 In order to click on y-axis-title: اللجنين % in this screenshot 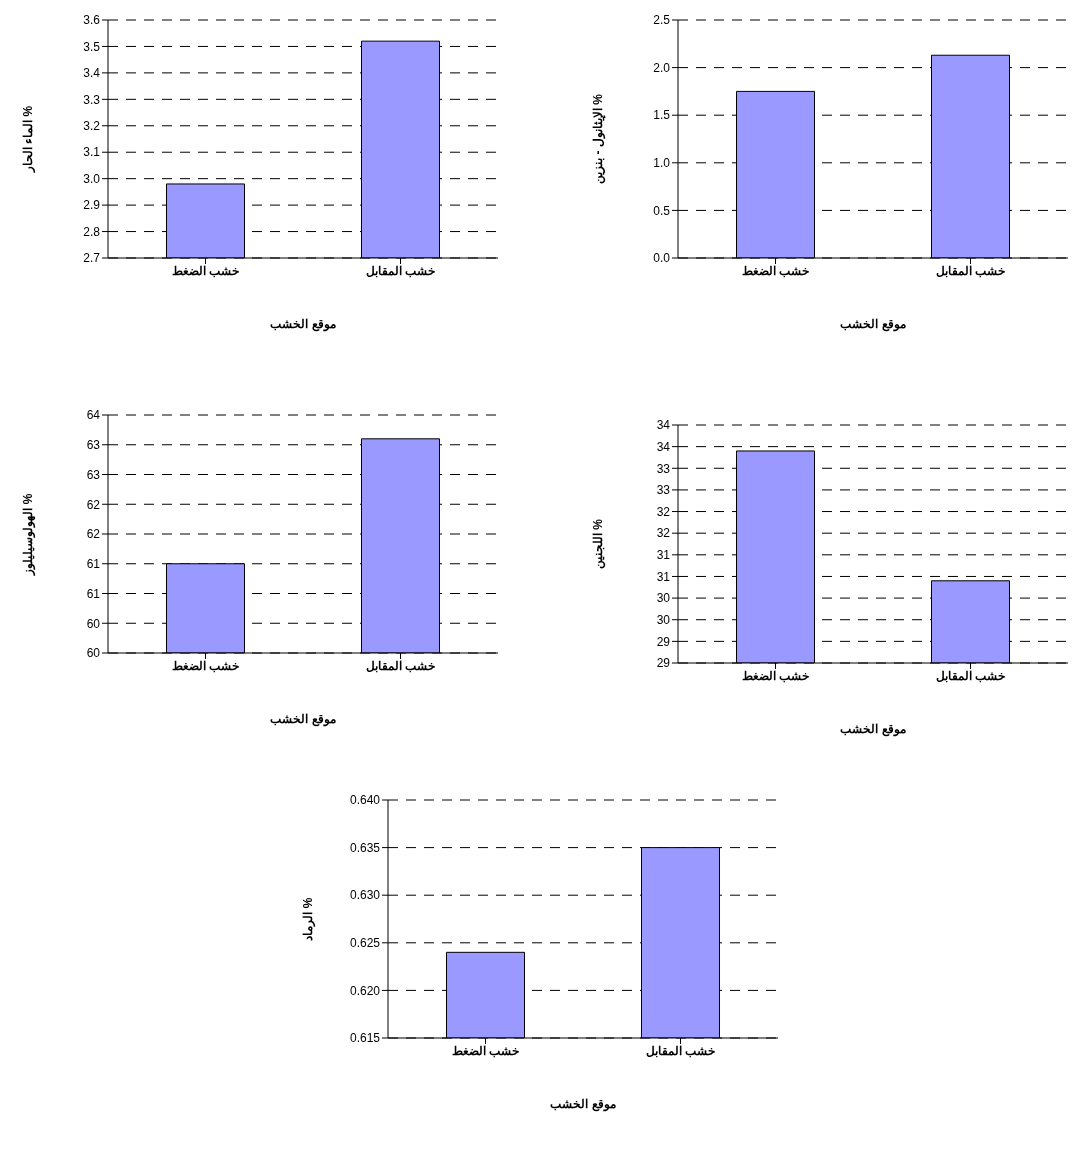, I will do `click(599, 544)`.